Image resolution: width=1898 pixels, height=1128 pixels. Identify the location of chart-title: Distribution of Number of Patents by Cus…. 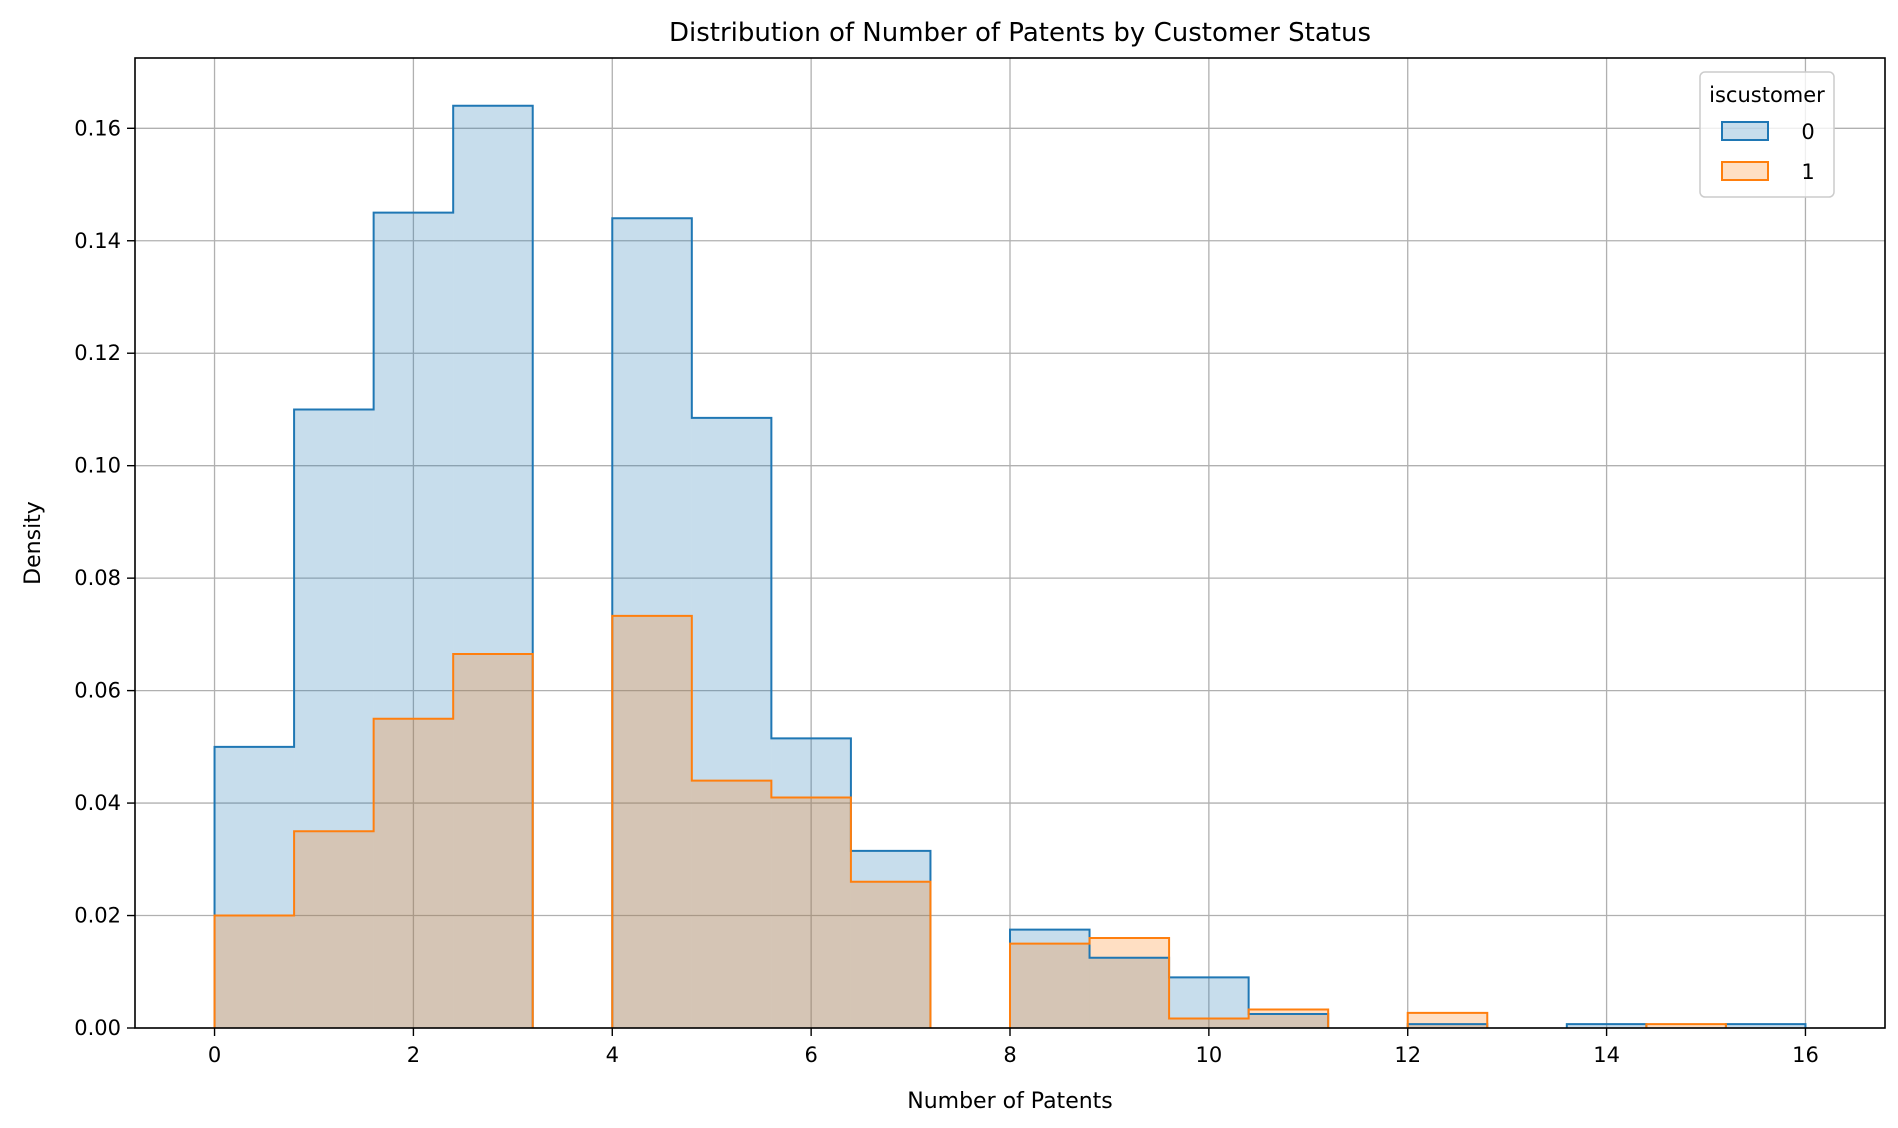
(1020, 33).